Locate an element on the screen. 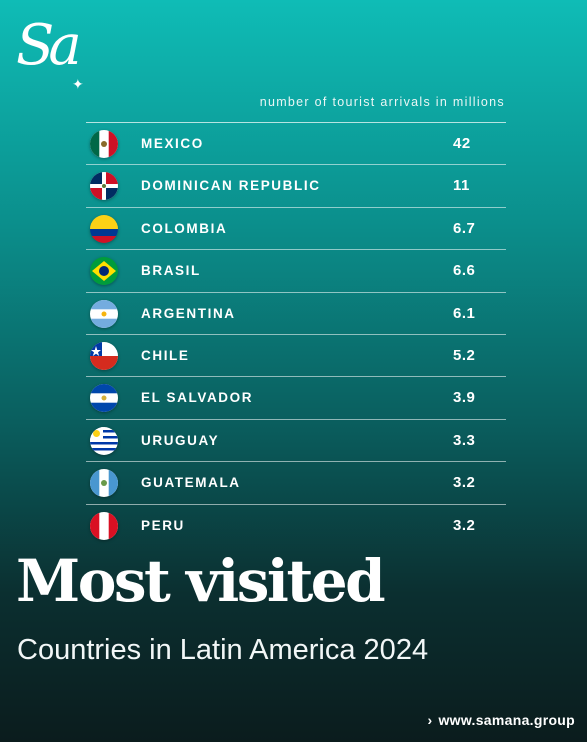  table-row: CHILE 5.2 is located at coordinates (296, 354).